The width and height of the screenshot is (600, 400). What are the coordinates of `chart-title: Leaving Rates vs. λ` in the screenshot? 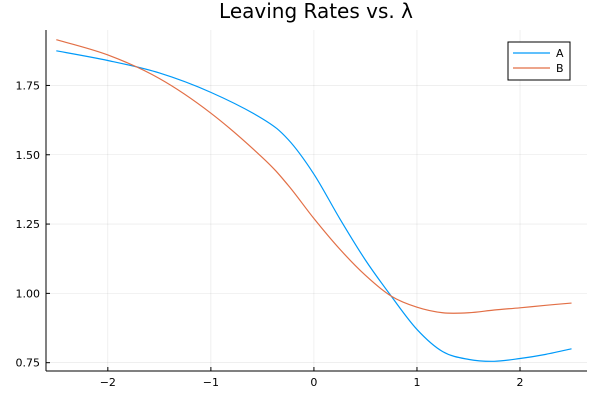 It's located at (316, 11).